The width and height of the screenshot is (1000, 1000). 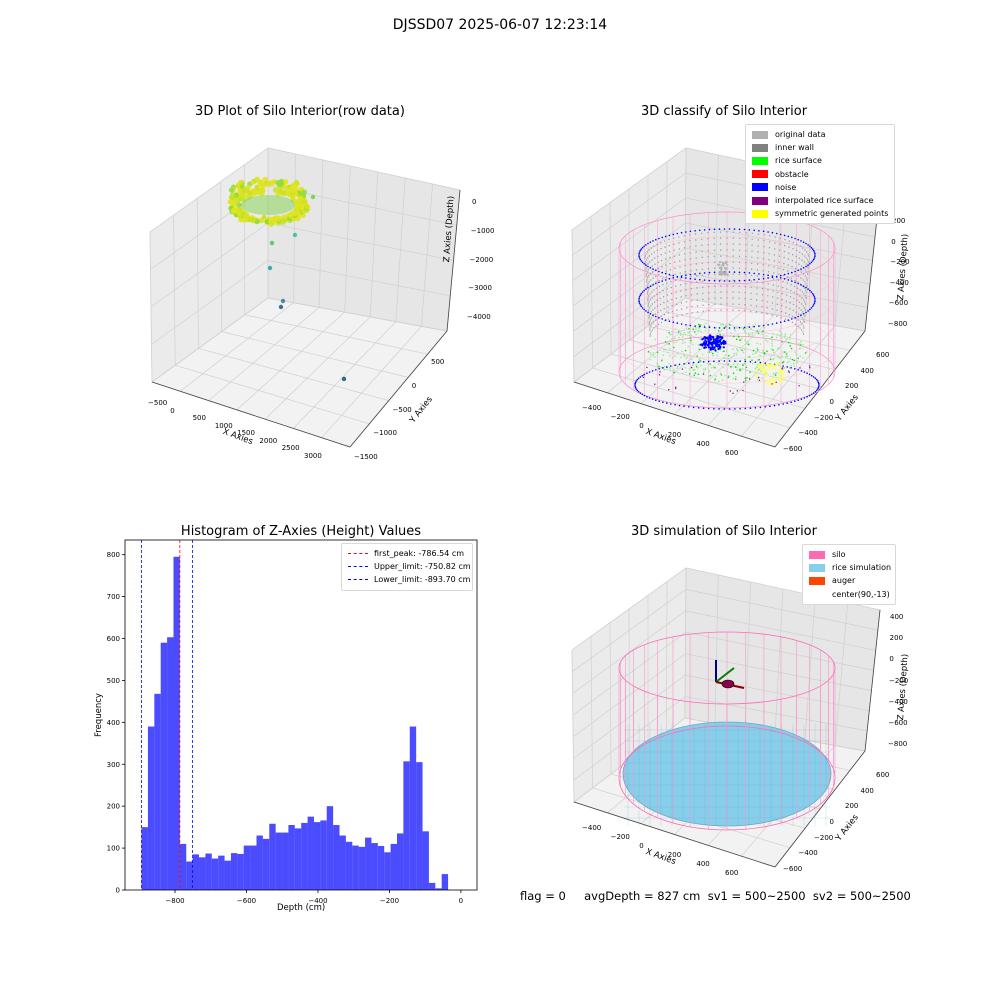 I want to click on legend-label: Lower_limit: -893.70 cm, so click(x=422, y=580).